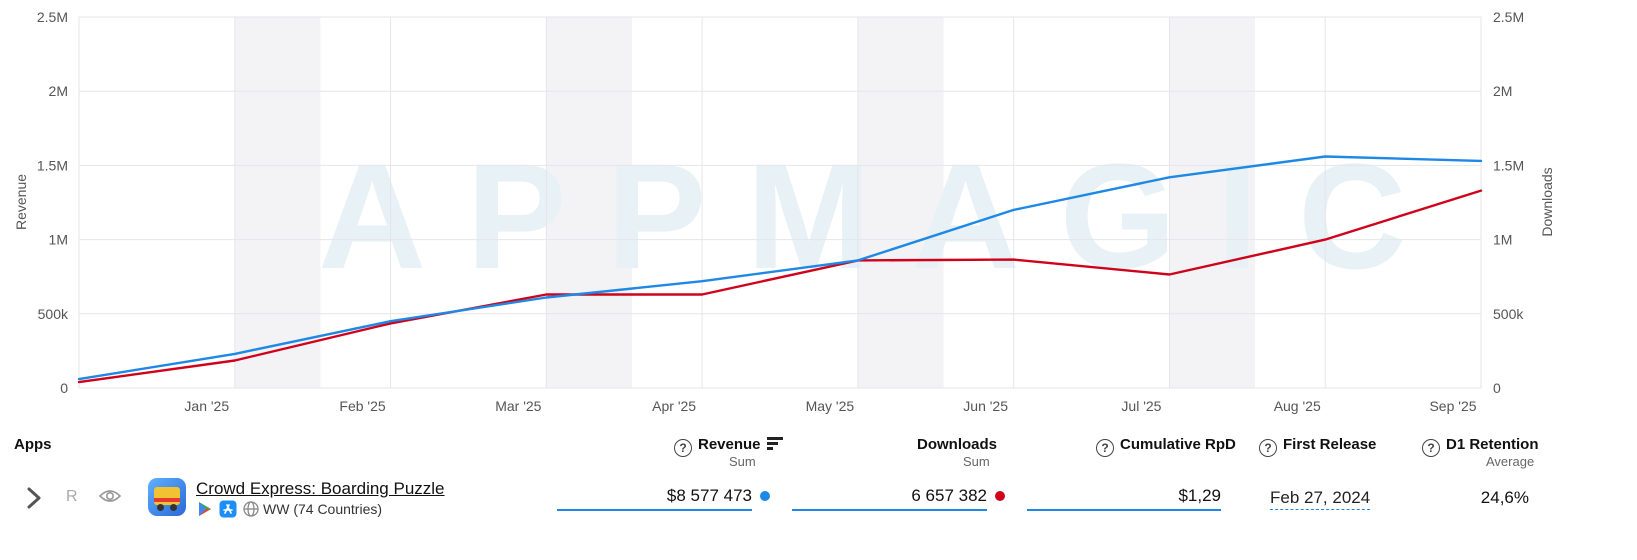 Image resolution: width=1637 pixels, height=560 pixels. I want to click on d1-retention-header: ? D1 Retention, so click(1480, 446).